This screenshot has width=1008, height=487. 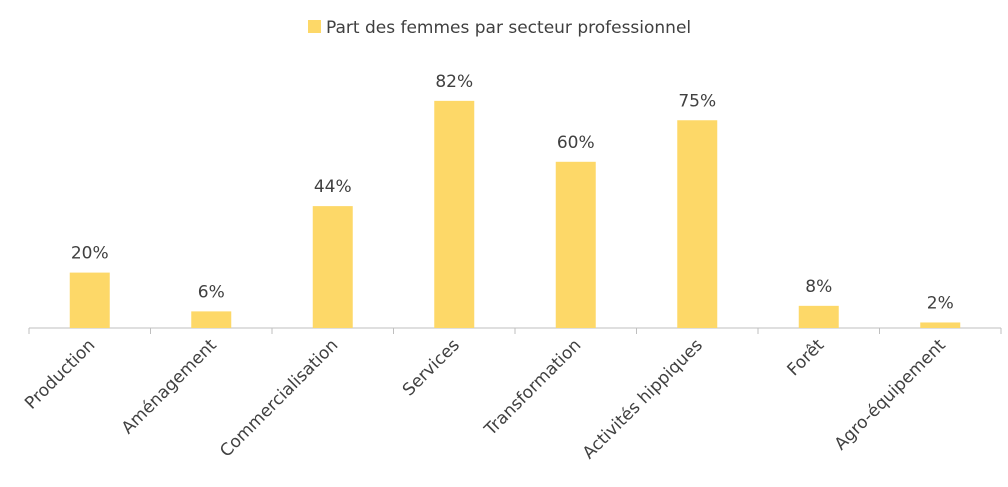 I want to click on x-tick-label: Commercialisation, so click(x=279, y=398).